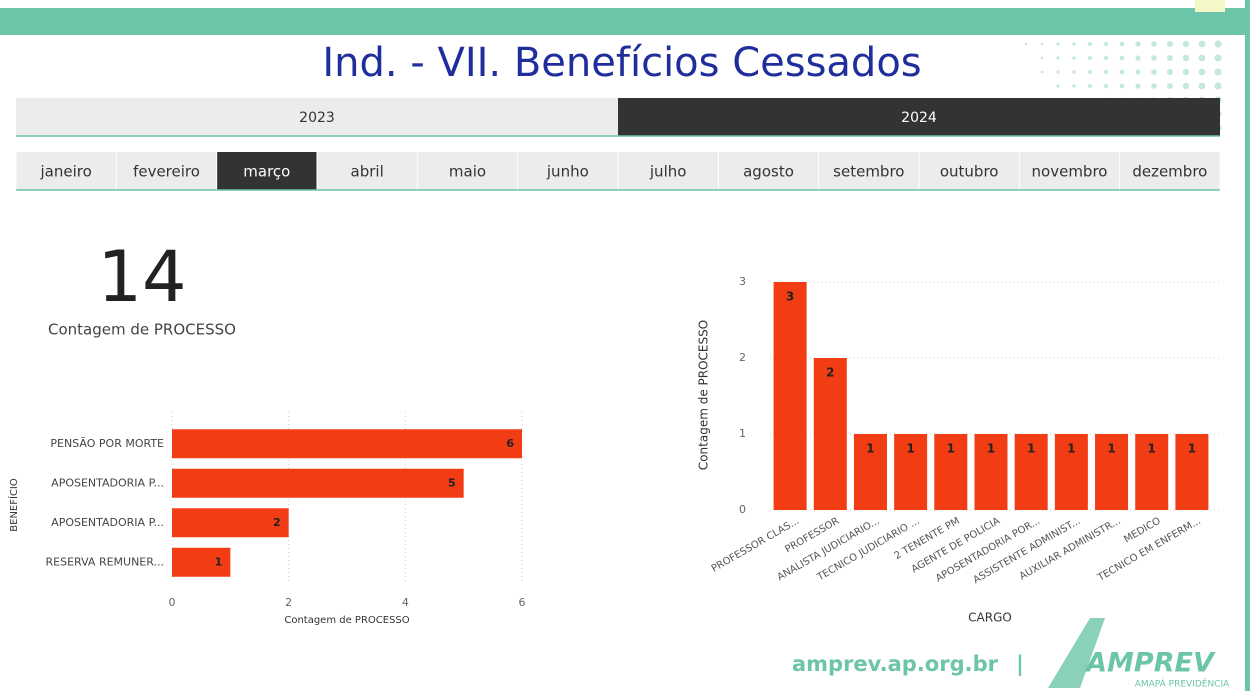 The width and height of the screenshot is (1250, 691). I want to click on y-axis-label: Contagem de PROCESSO, so click(704, 395).